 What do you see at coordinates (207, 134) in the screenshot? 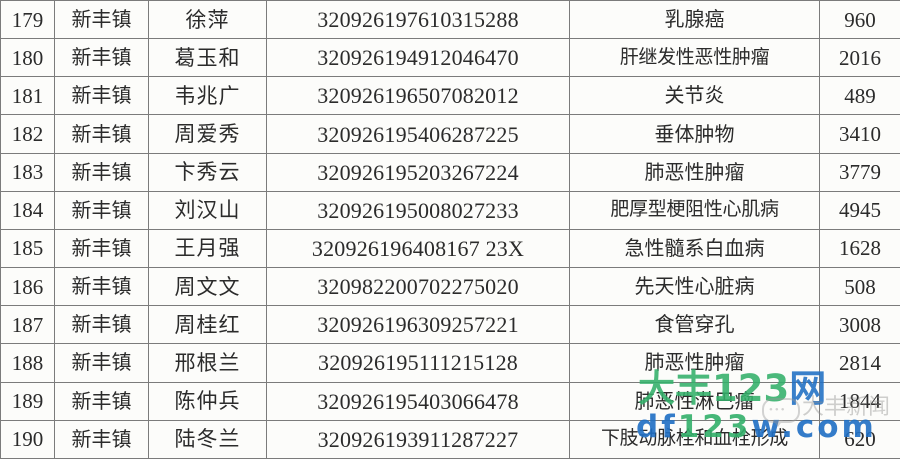
I see `cell-name: 周爱秀` at bounding box center [207, 134].